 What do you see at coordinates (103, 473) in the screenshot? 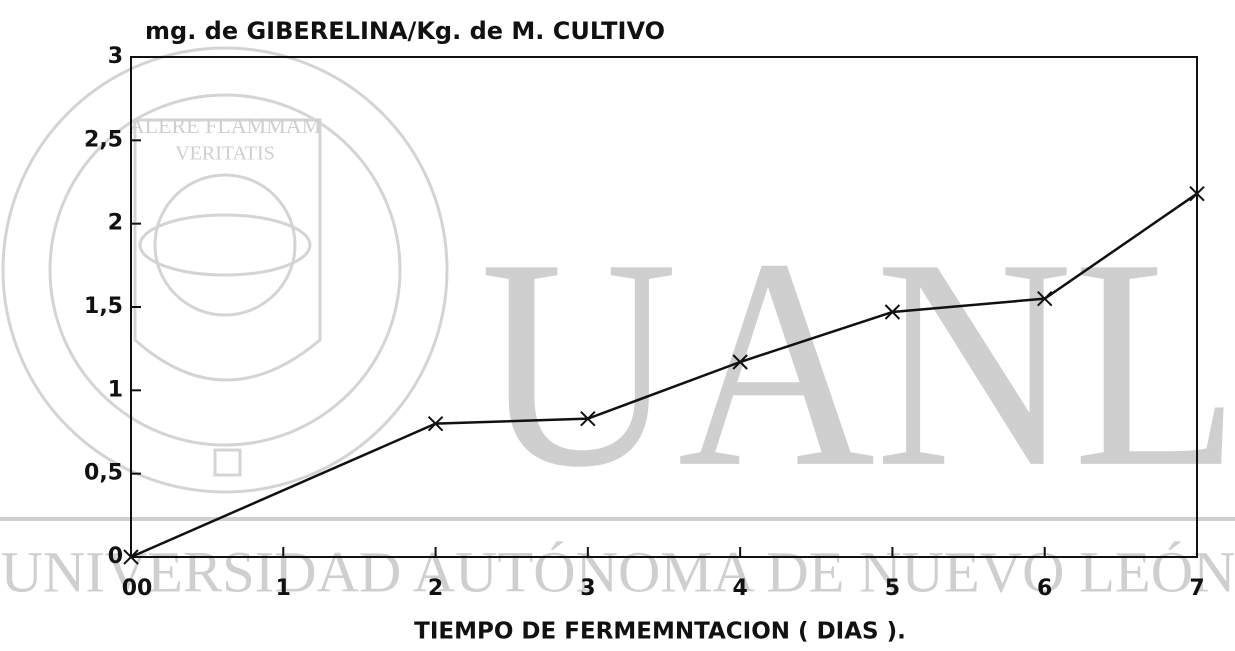
I see `y-tick-label: 0,5` at bounding box center [103, 473].